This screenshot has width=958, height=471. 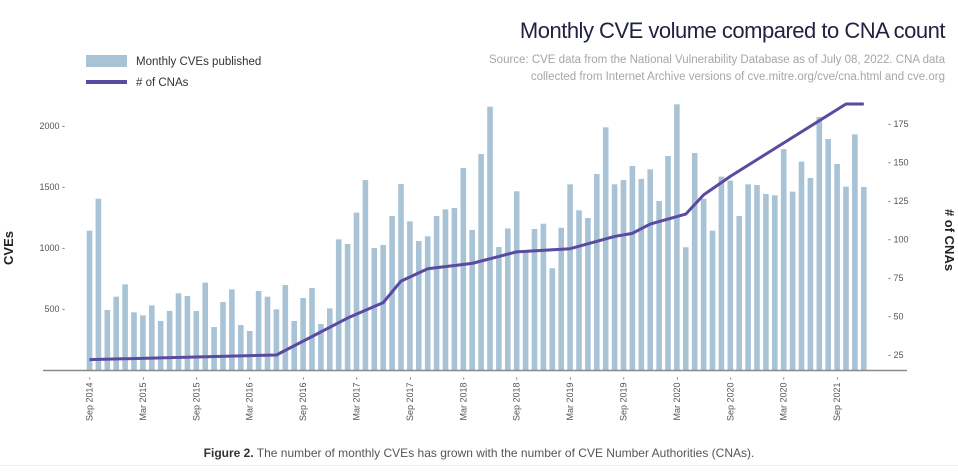 What do you see at coordinates (624, 399) in the screenshot?
I see `x-tick-label: Sep 2019 -` at bounding box center [624, 399].